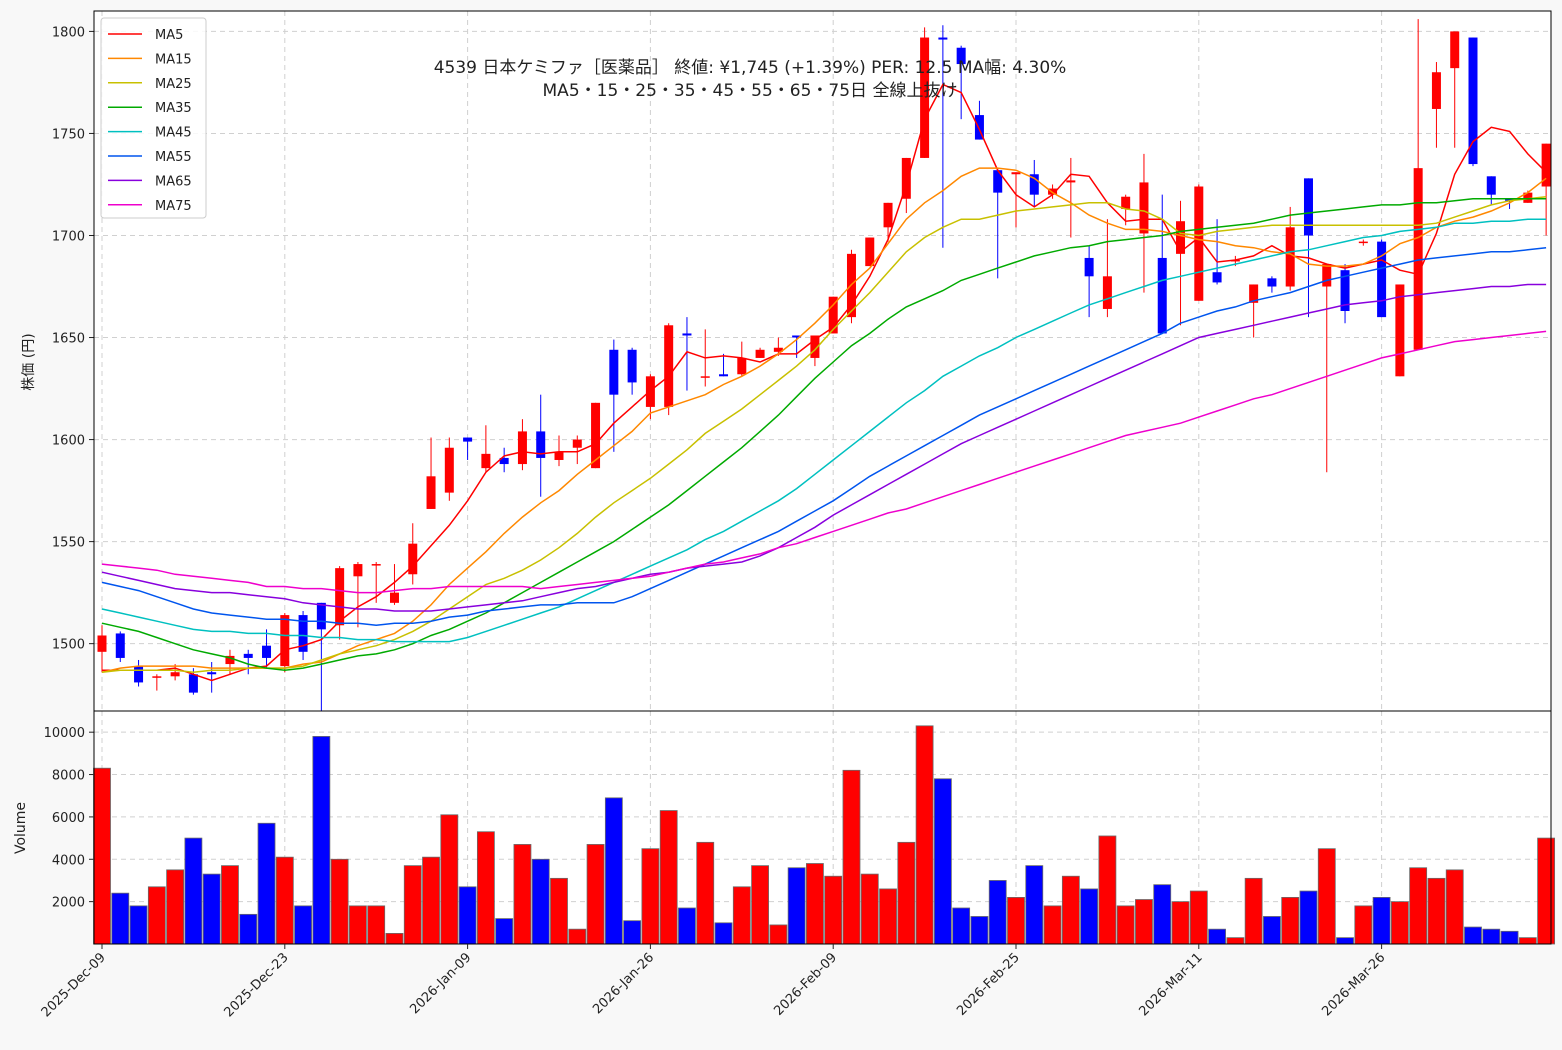 This screenshot has height=1050, width=1562. Describe the element at coordinates (153, 118) in the screenshot. I see `legend: MA5 MA15 MA25 MA35 MA45 MA55 MA65 MA75` at that location.